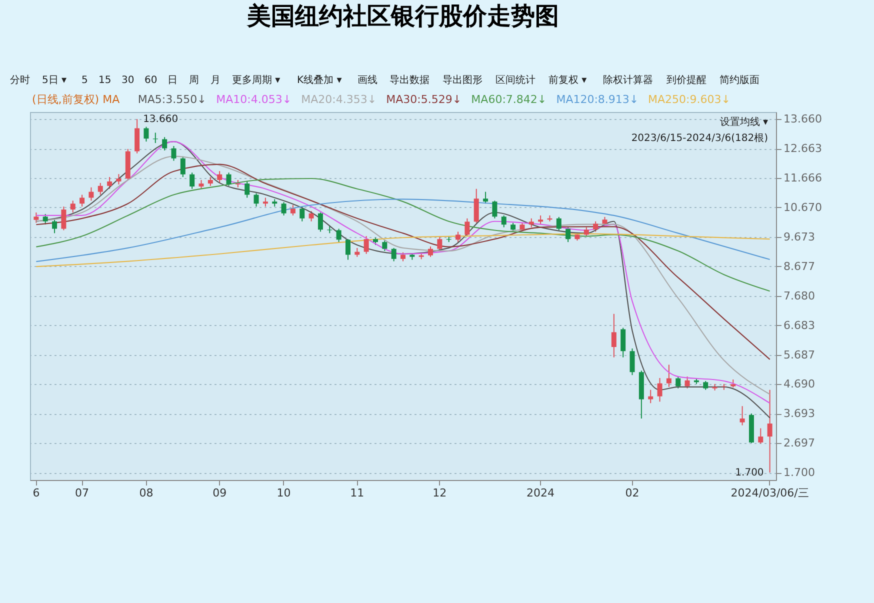 The width and height of the screenshot is (874, 603). I want to click on line-series, so click(403, 230).